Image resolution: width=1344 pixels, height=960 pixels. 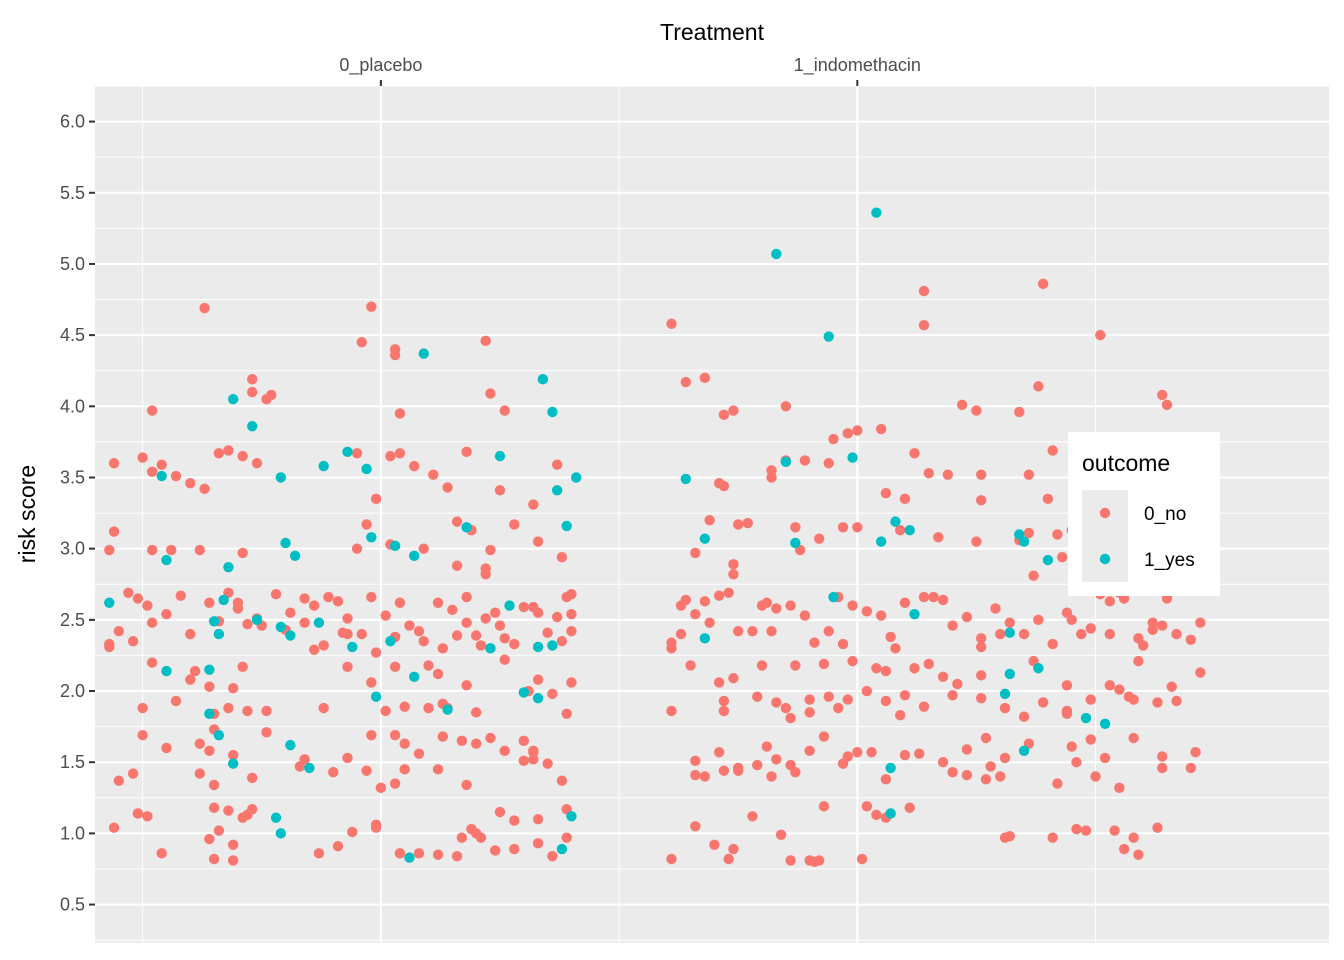 What do you see at coordinates (857, 65) in the screenshot?
I see `x-tick-label: 1_indomethacin` at bounding box center [857, 65].